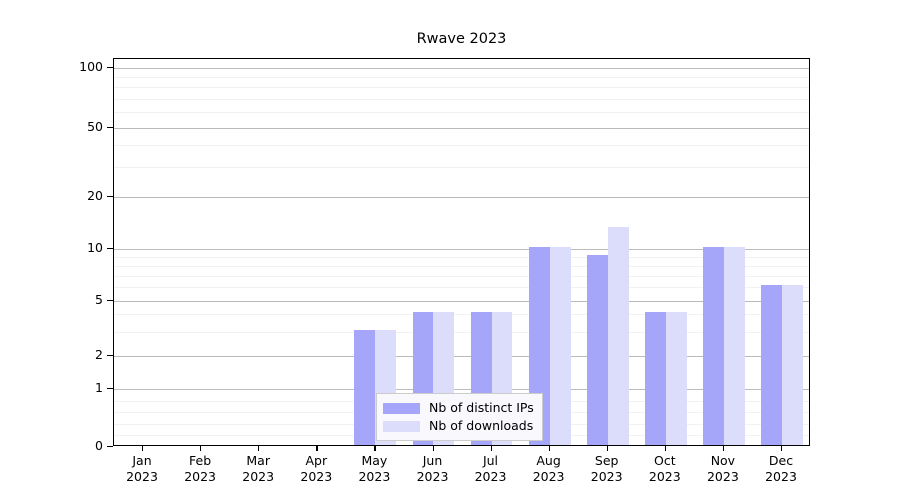 Image resolution: width=900 pixels, height=500 pixels. I want to click on x-tick-label: Jun 2023, so click(433, 469).